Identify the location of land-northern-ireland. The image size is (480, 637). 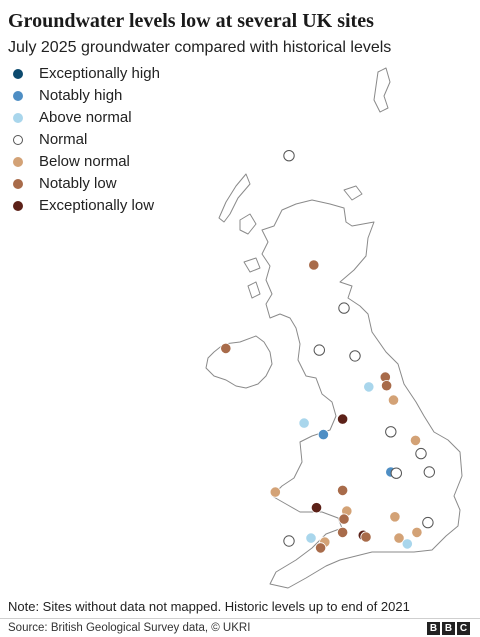
(239, 362).